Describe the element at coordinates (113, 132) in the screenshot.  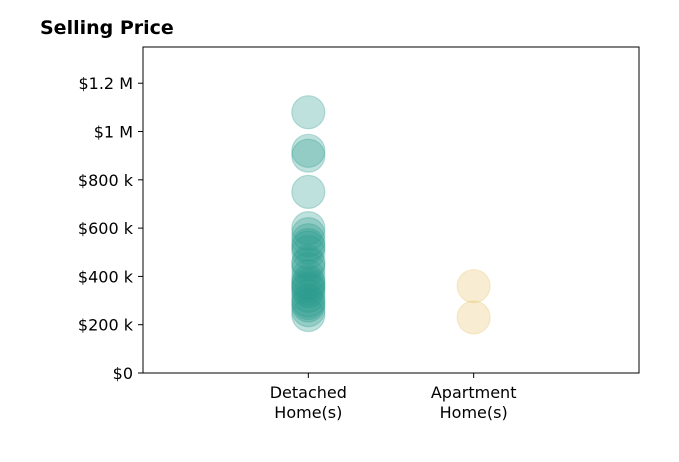
I see `y-tick-label: $1 M` at that location.